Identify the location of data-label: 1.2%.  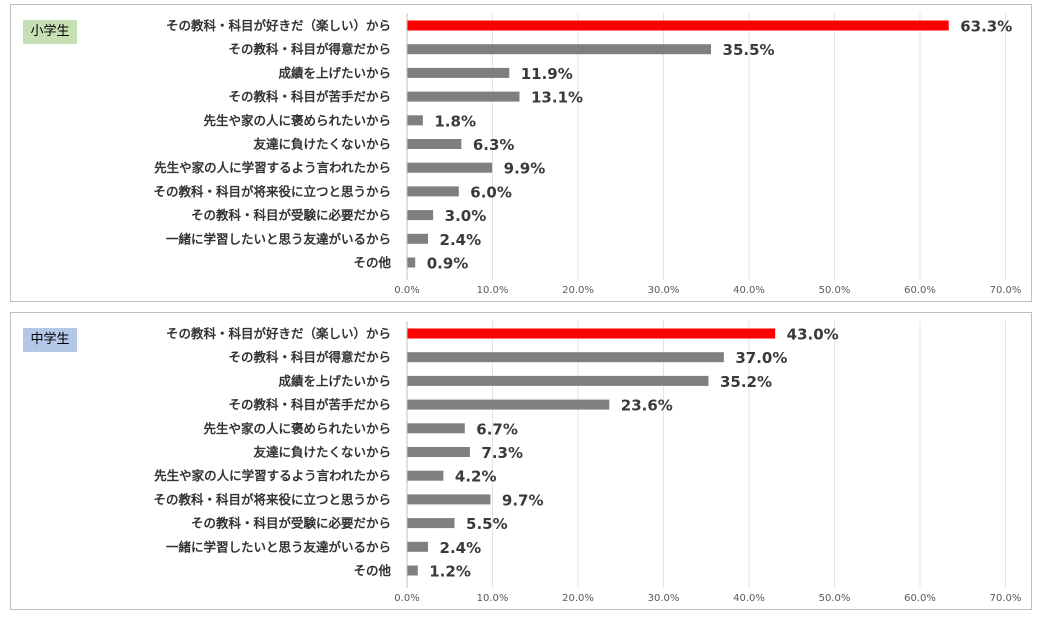
(450, 572).